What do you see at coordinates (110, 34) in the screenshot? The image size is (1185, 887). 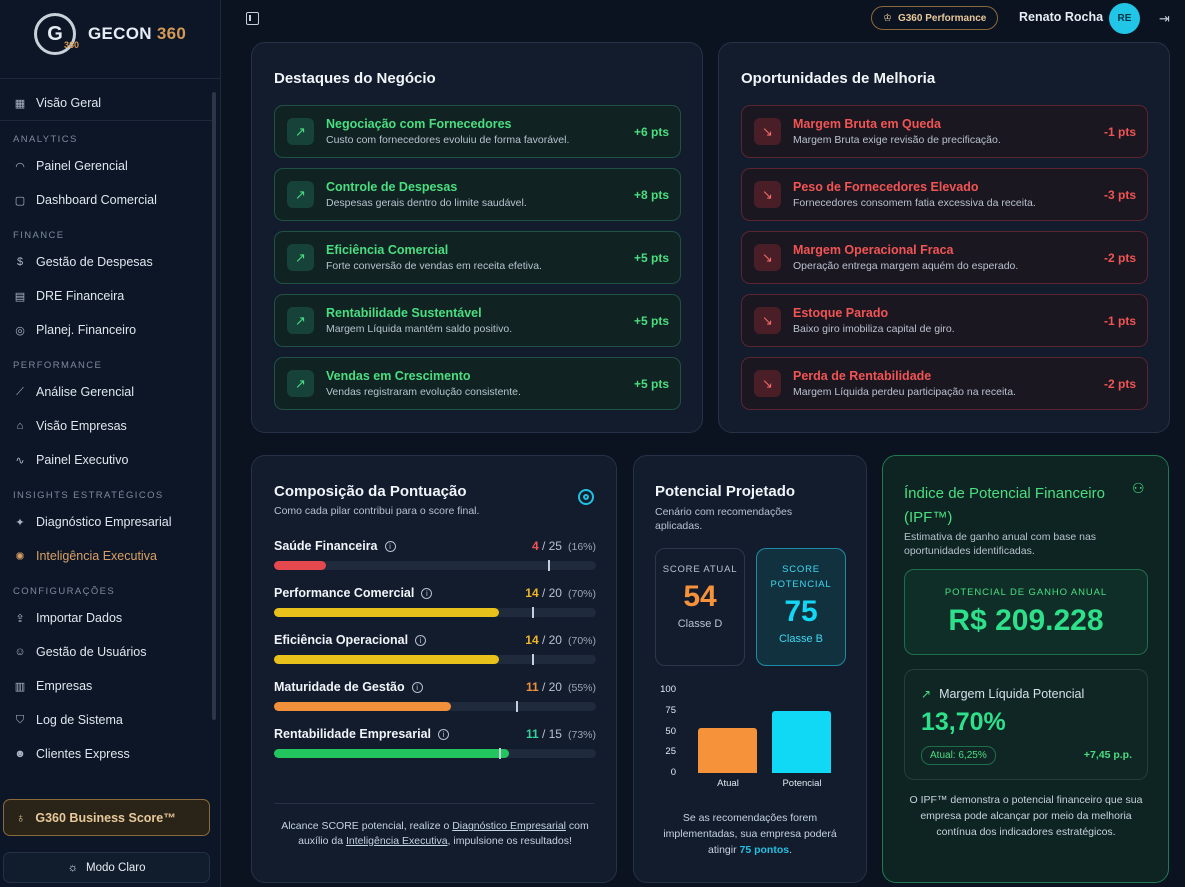 I see `brand-logo: G 360 GECON 360` at bounding box center [110, 34].